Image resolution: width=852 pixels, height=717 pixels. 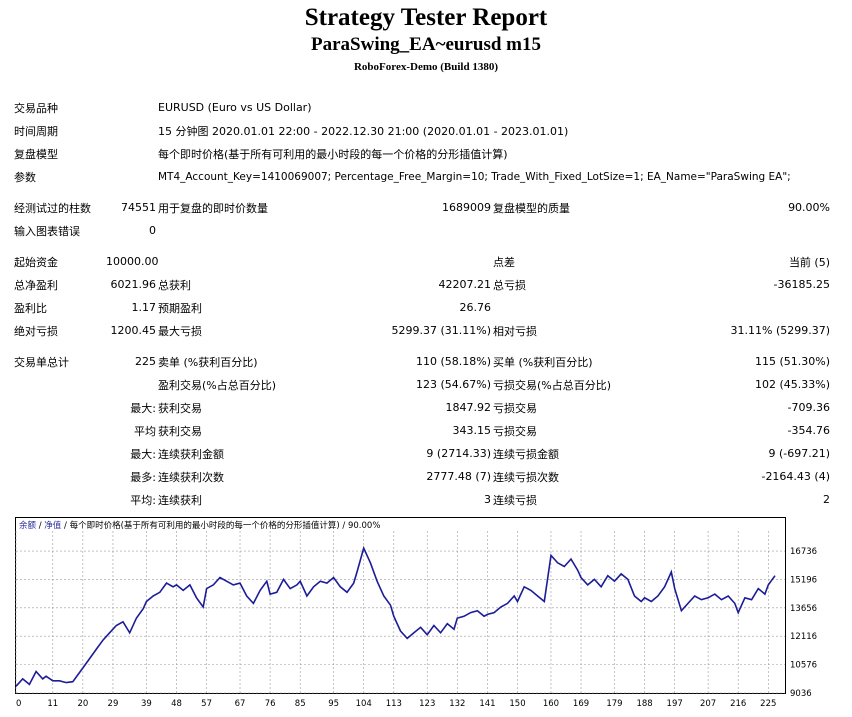 I want to click on max-cons-wins-label: 连续获利金额, so click(x=191, y=454).